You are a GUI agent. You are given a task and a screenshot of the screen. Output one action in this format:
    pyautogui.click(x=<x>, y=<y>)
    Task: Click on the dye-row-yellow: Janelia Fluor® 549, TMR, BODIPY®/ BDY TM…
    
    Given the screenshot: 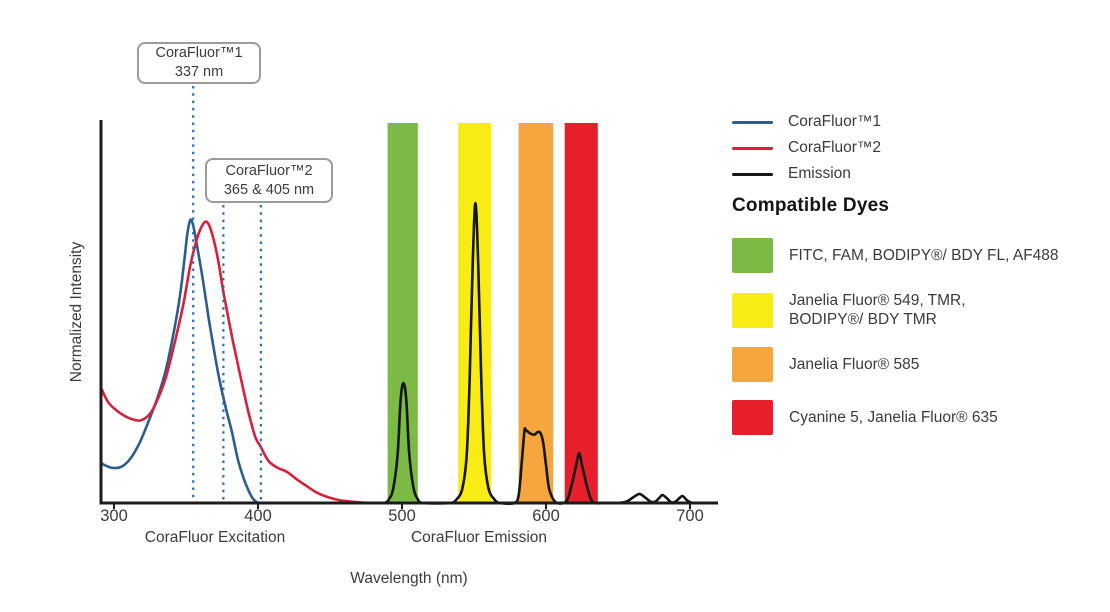 What is the action you would take?
    pyautogui.click(x=895, y=310)
    